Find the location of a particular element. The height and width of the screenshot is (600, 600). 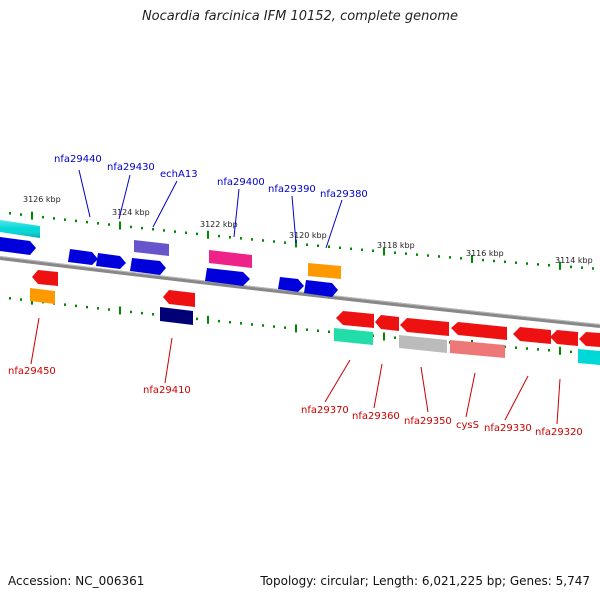

label-nfa29360: nfa29360 is located at coordinates (376, 416).